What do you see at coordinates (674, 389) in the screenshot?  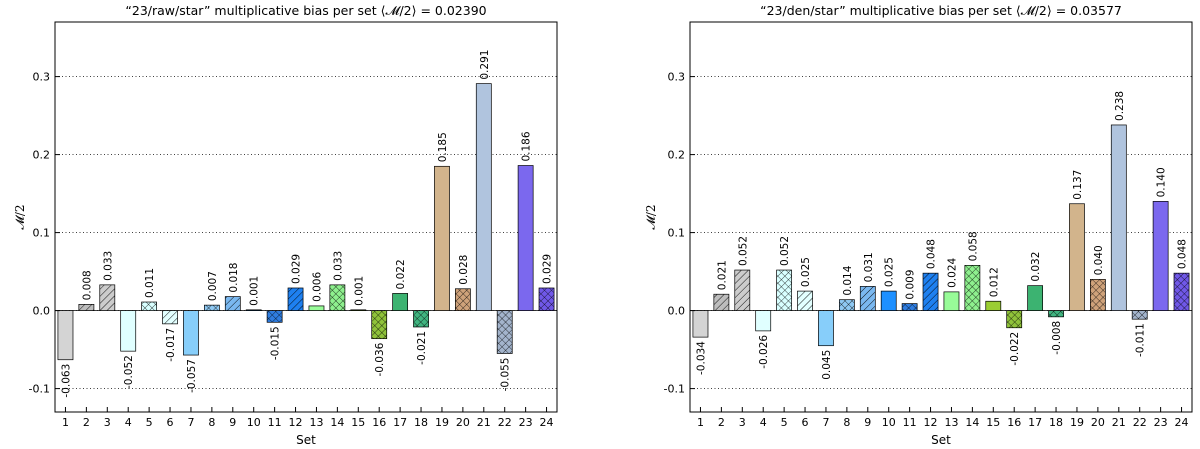 I see `chart-2-ytick-label: -0.1` at bounding box center [674, 389].